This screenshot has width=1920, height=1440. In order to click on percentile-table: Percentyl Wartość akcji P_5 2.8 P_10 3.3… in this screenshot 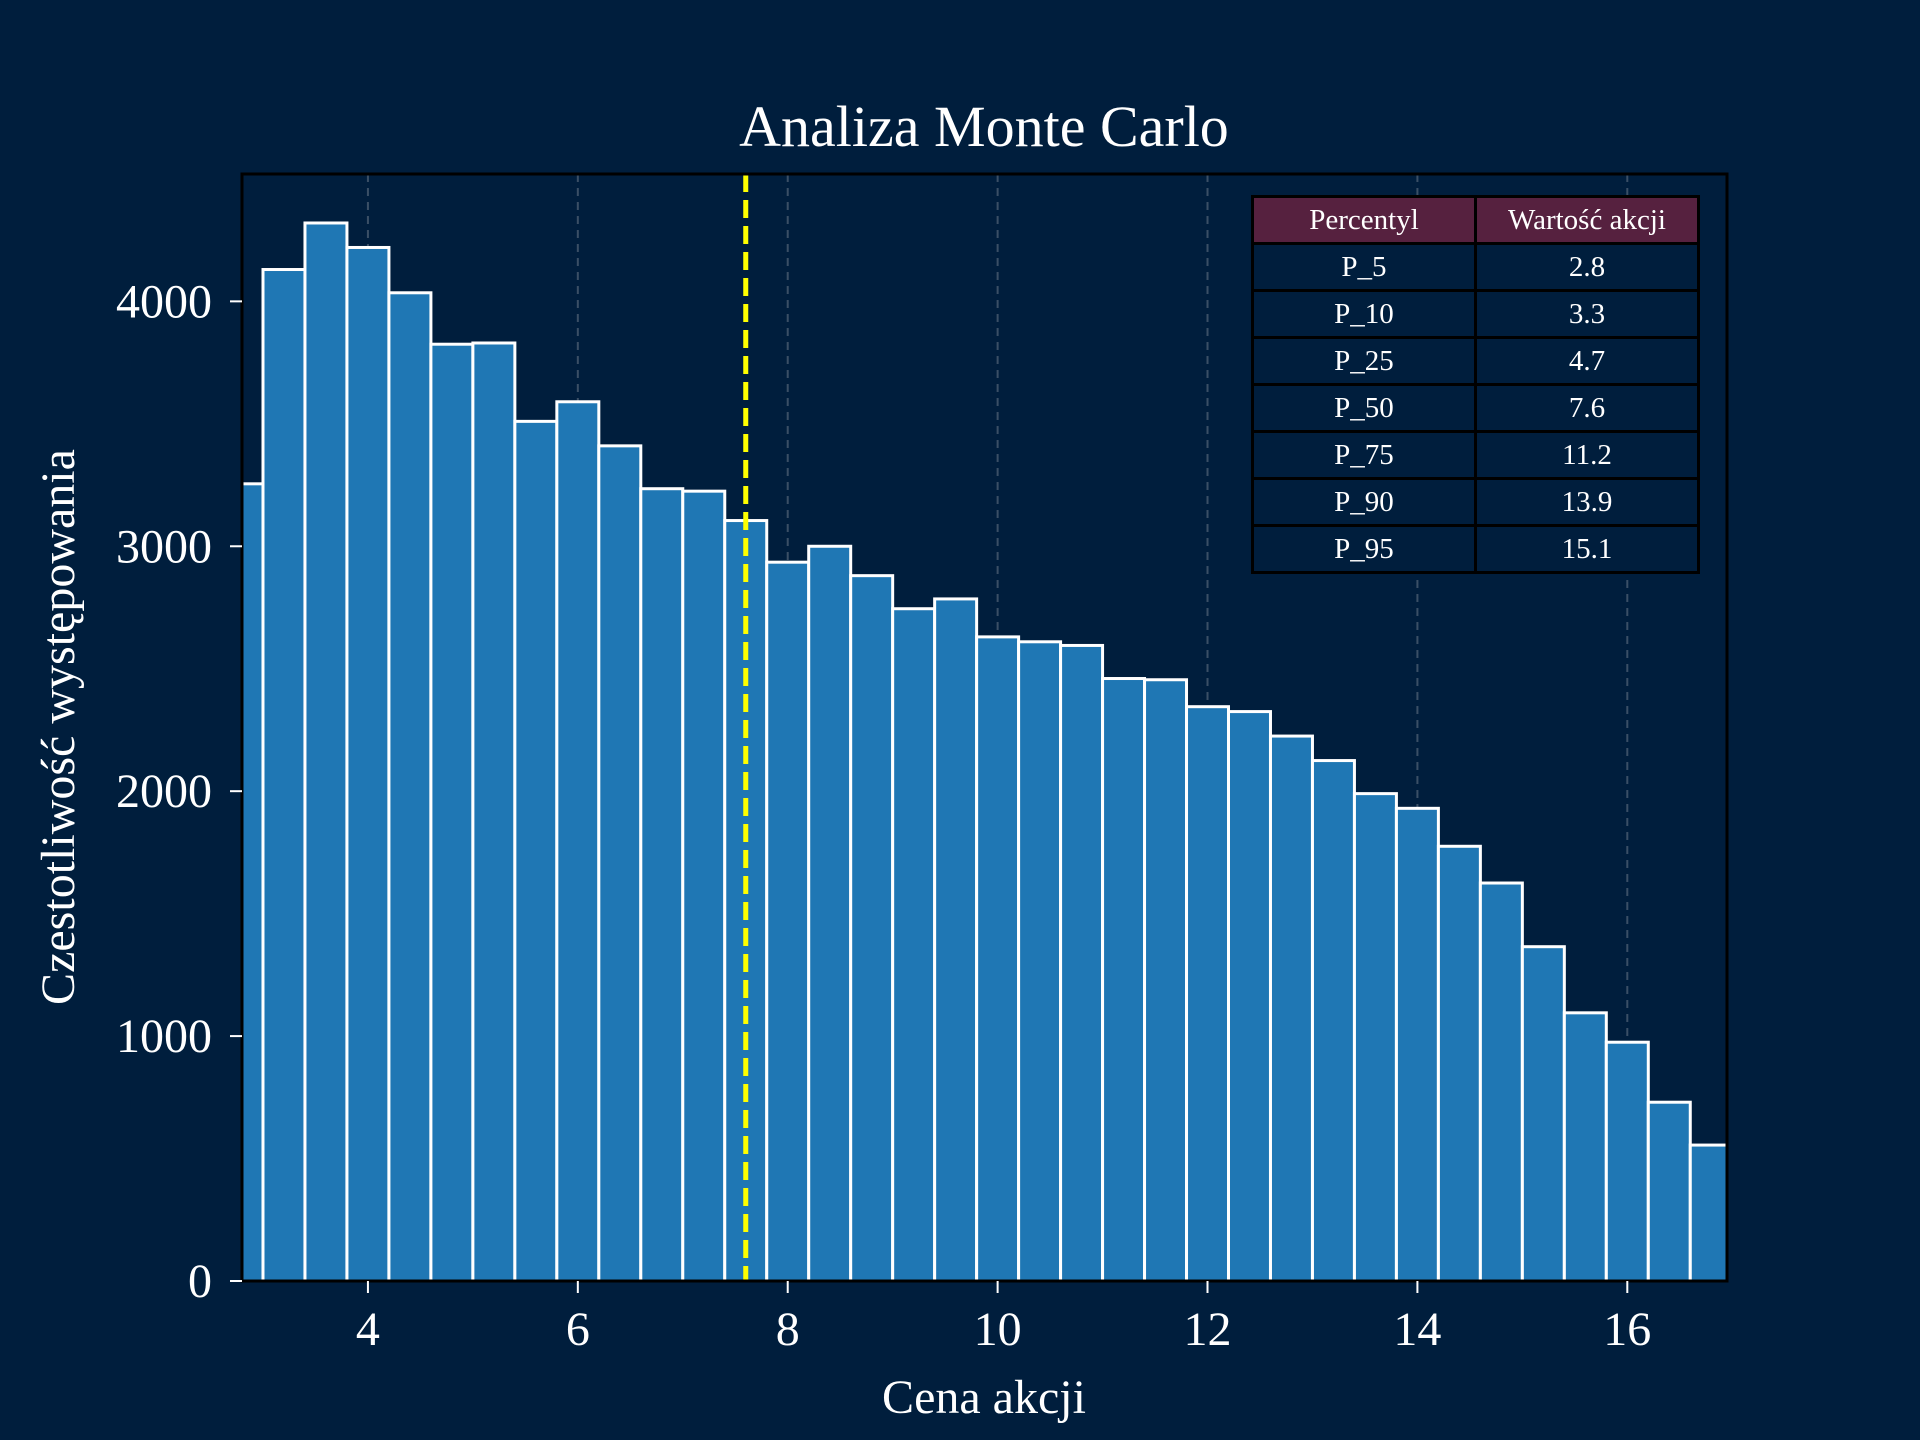, I will do `click(1475, 384)`.